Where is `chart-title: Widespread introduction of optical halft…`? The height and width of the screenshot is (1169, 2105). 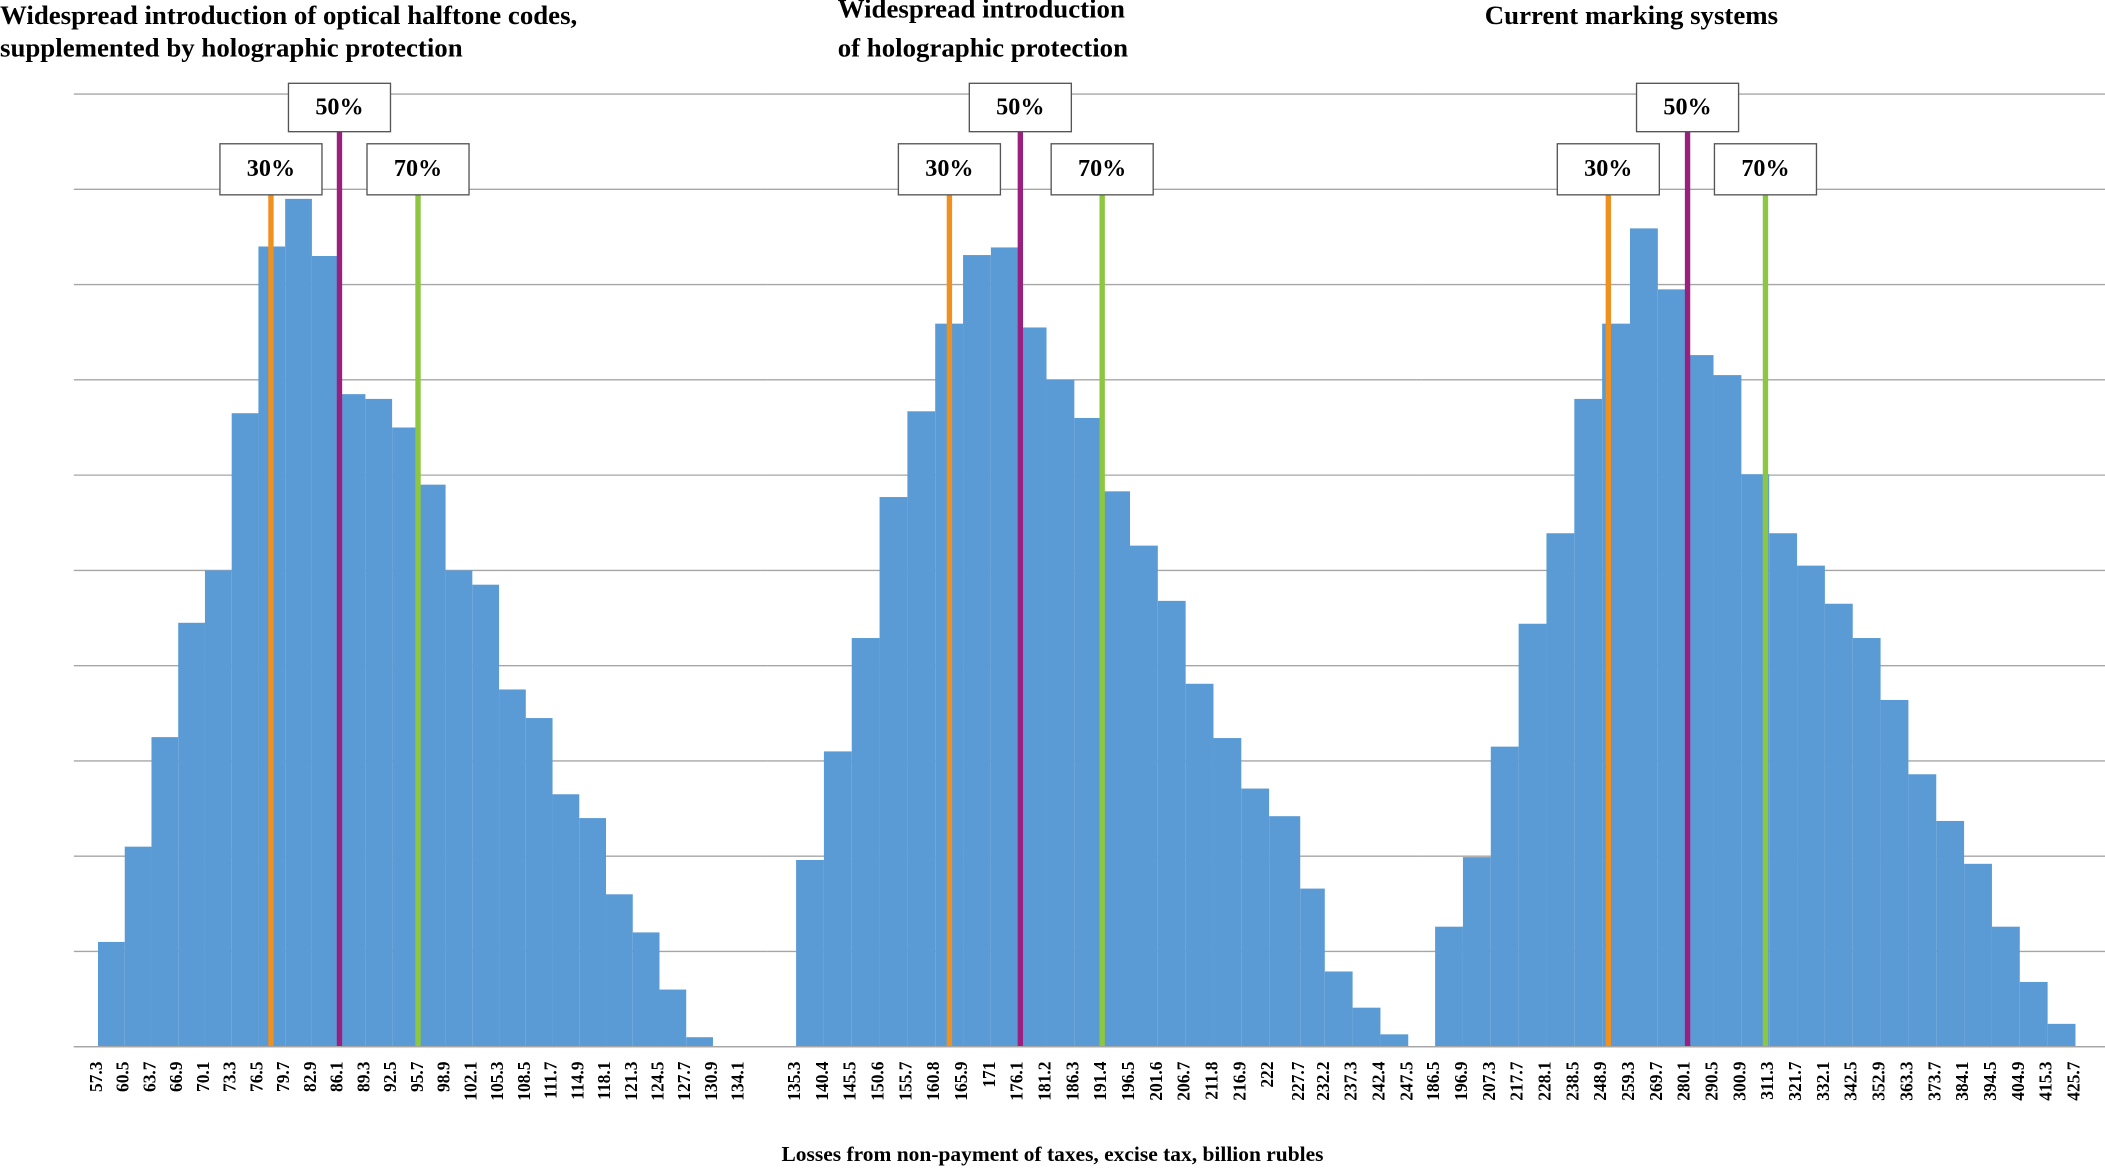
chart-title: Widespread introduction of optical halft… is located at coordinates (288, 15).